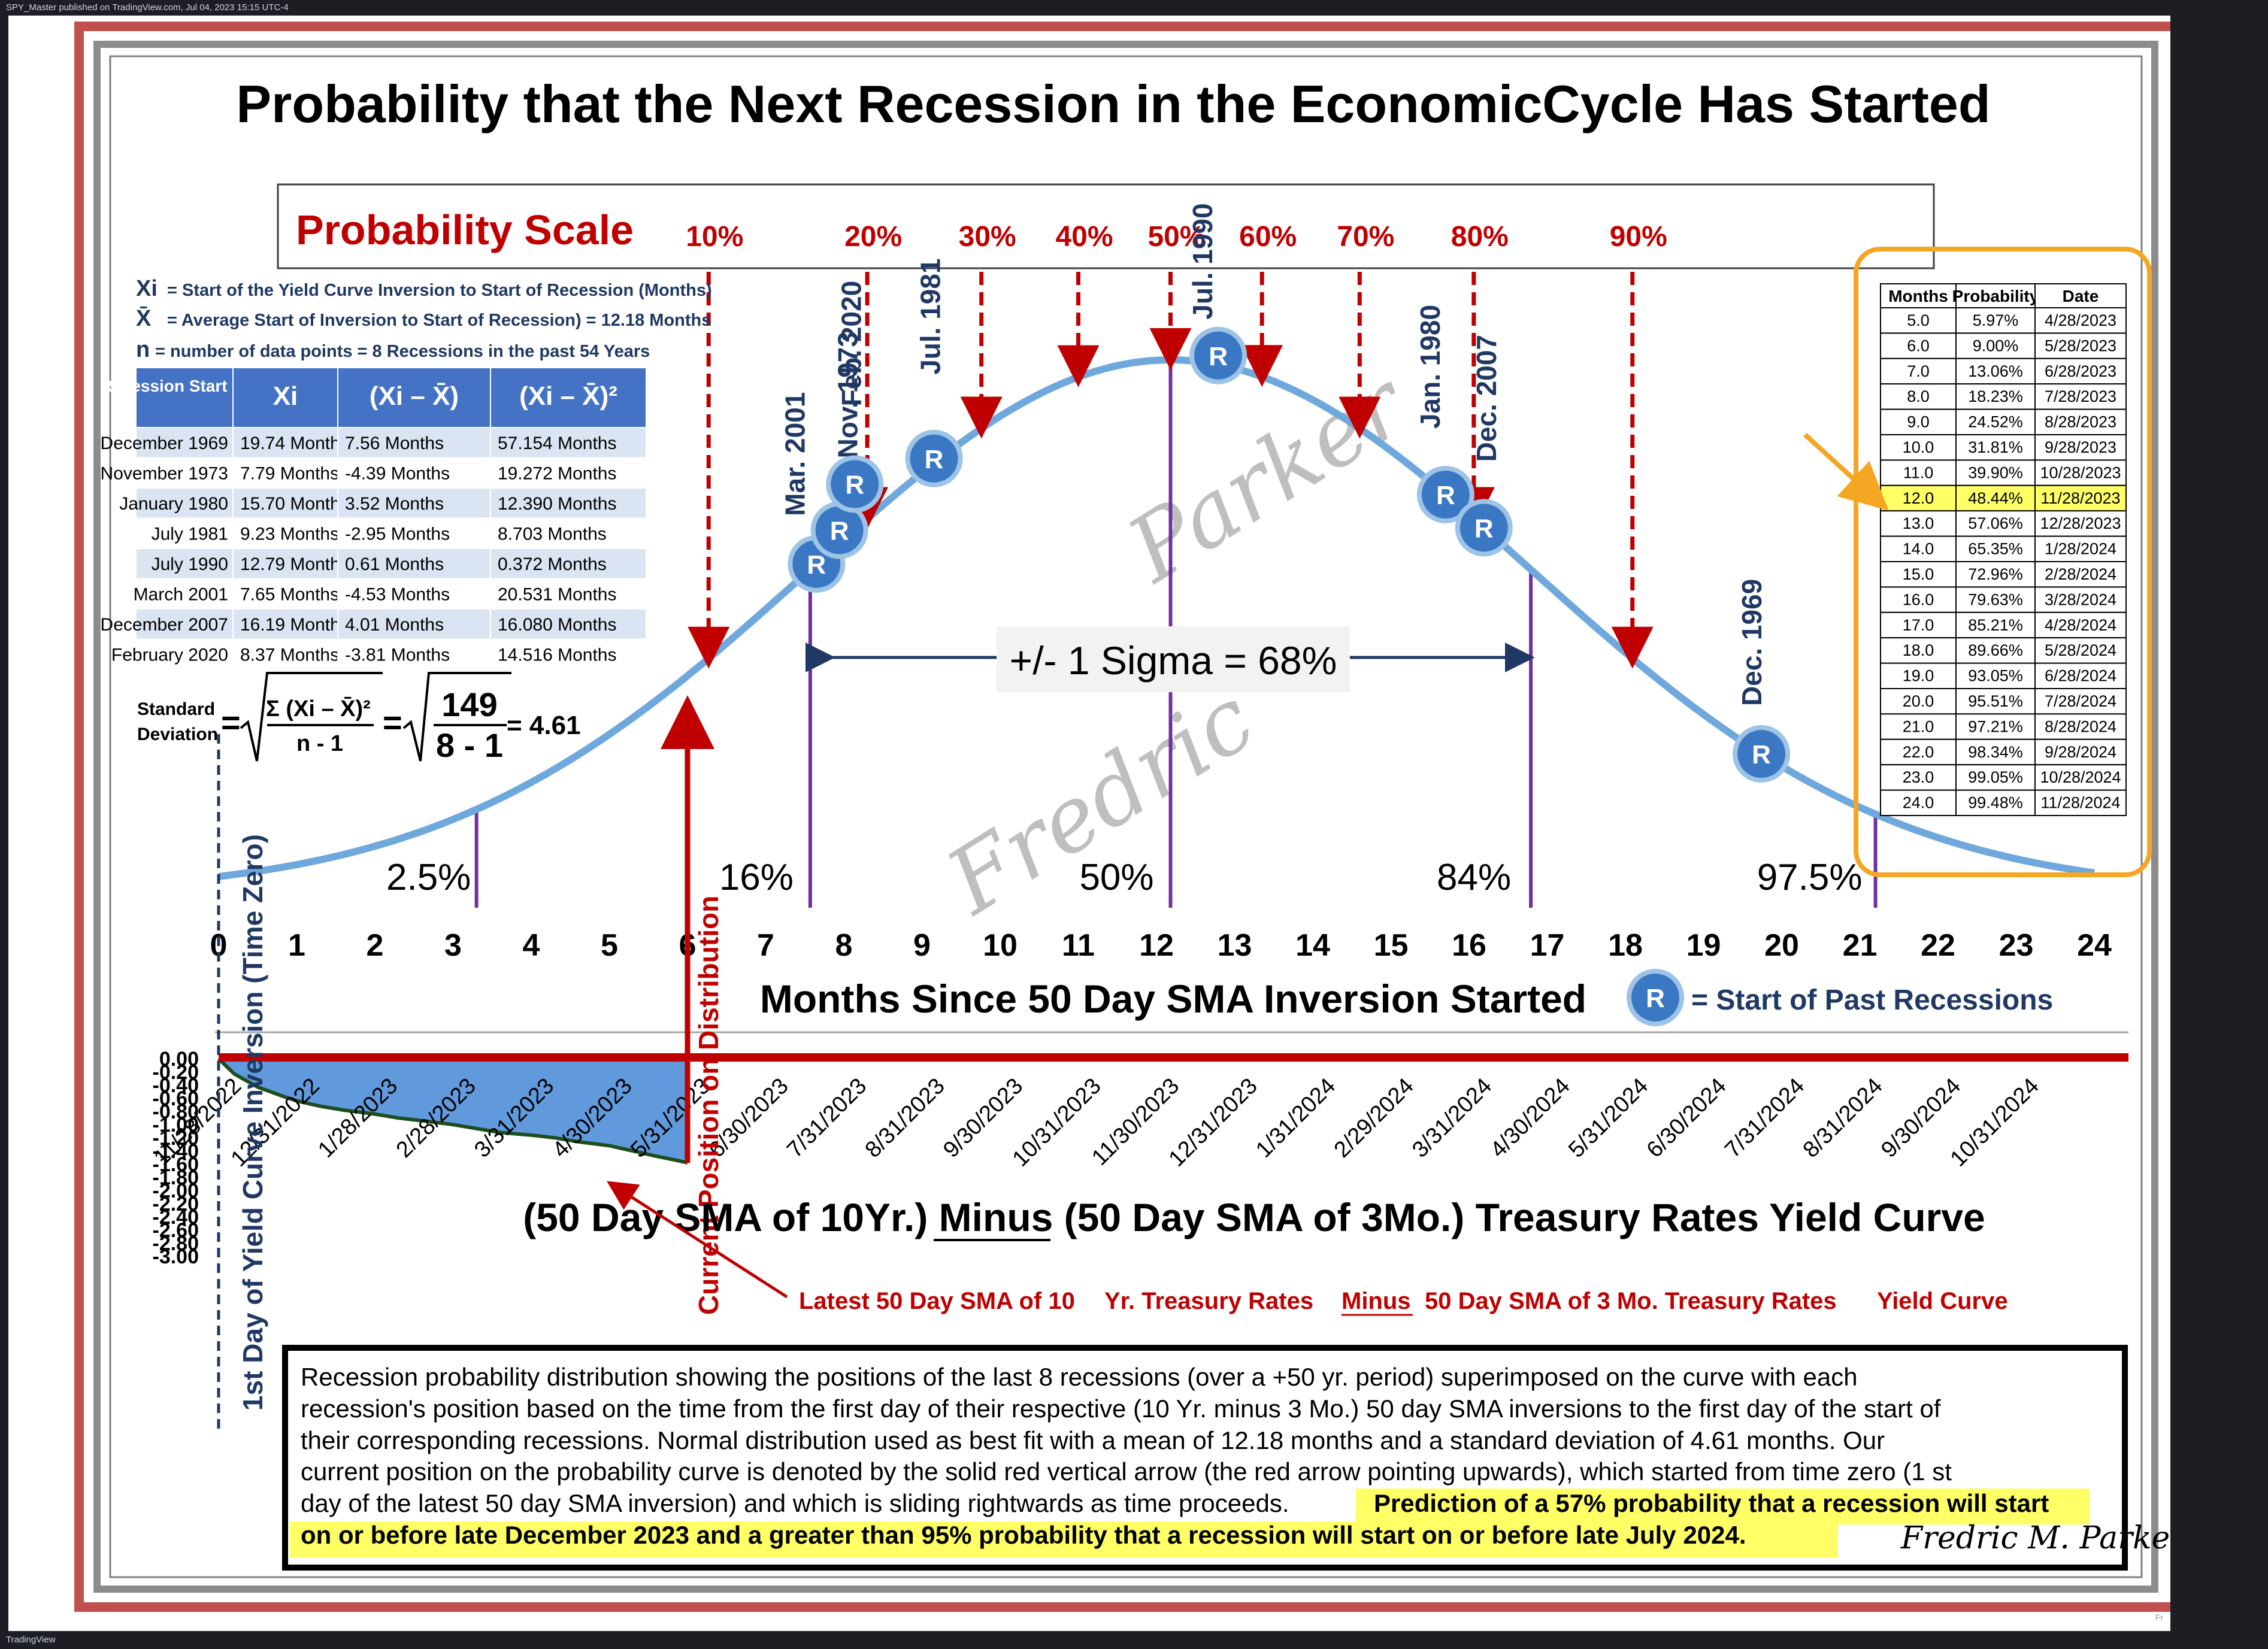 The width and height of the screenshot is (2268, 1649). What do you see at coordinates (2080, 498) in the screenshot?
I see `ptable-cell-7-2: 11/28/2023` at bounding box center [2080, 498].